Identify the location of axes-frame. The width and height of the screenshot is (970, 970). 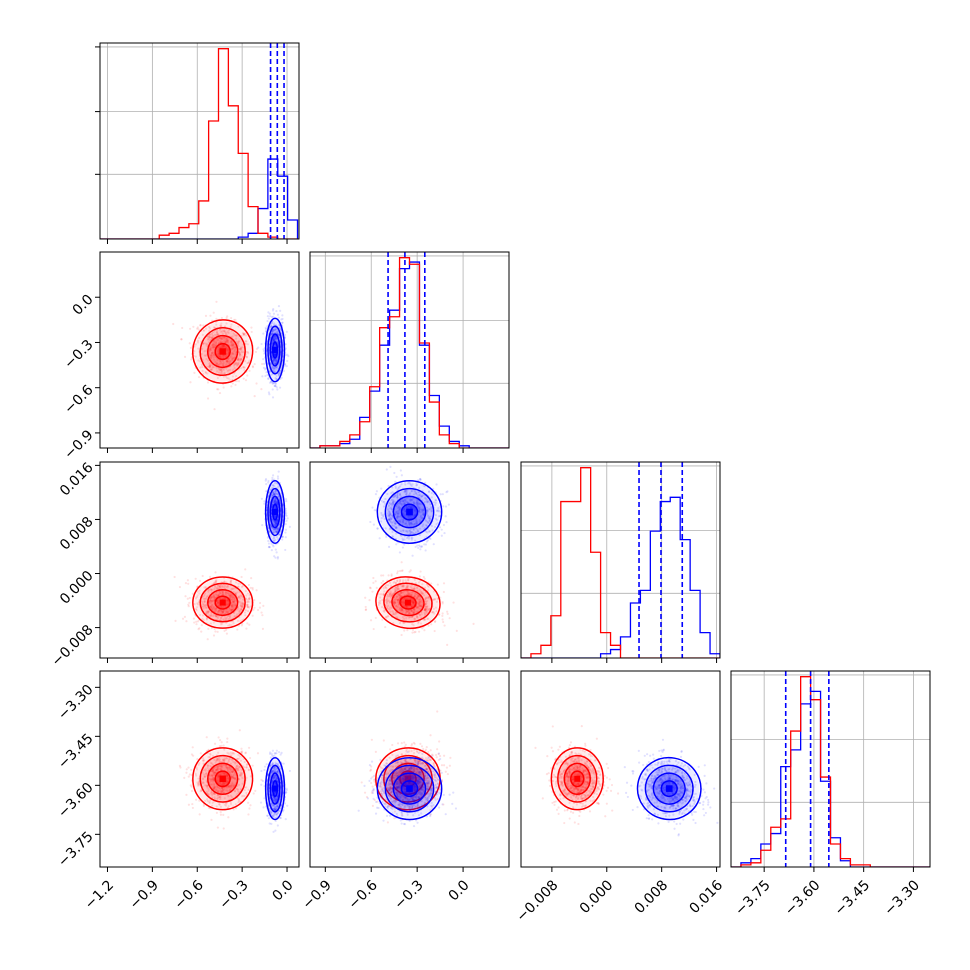
(620, 560).